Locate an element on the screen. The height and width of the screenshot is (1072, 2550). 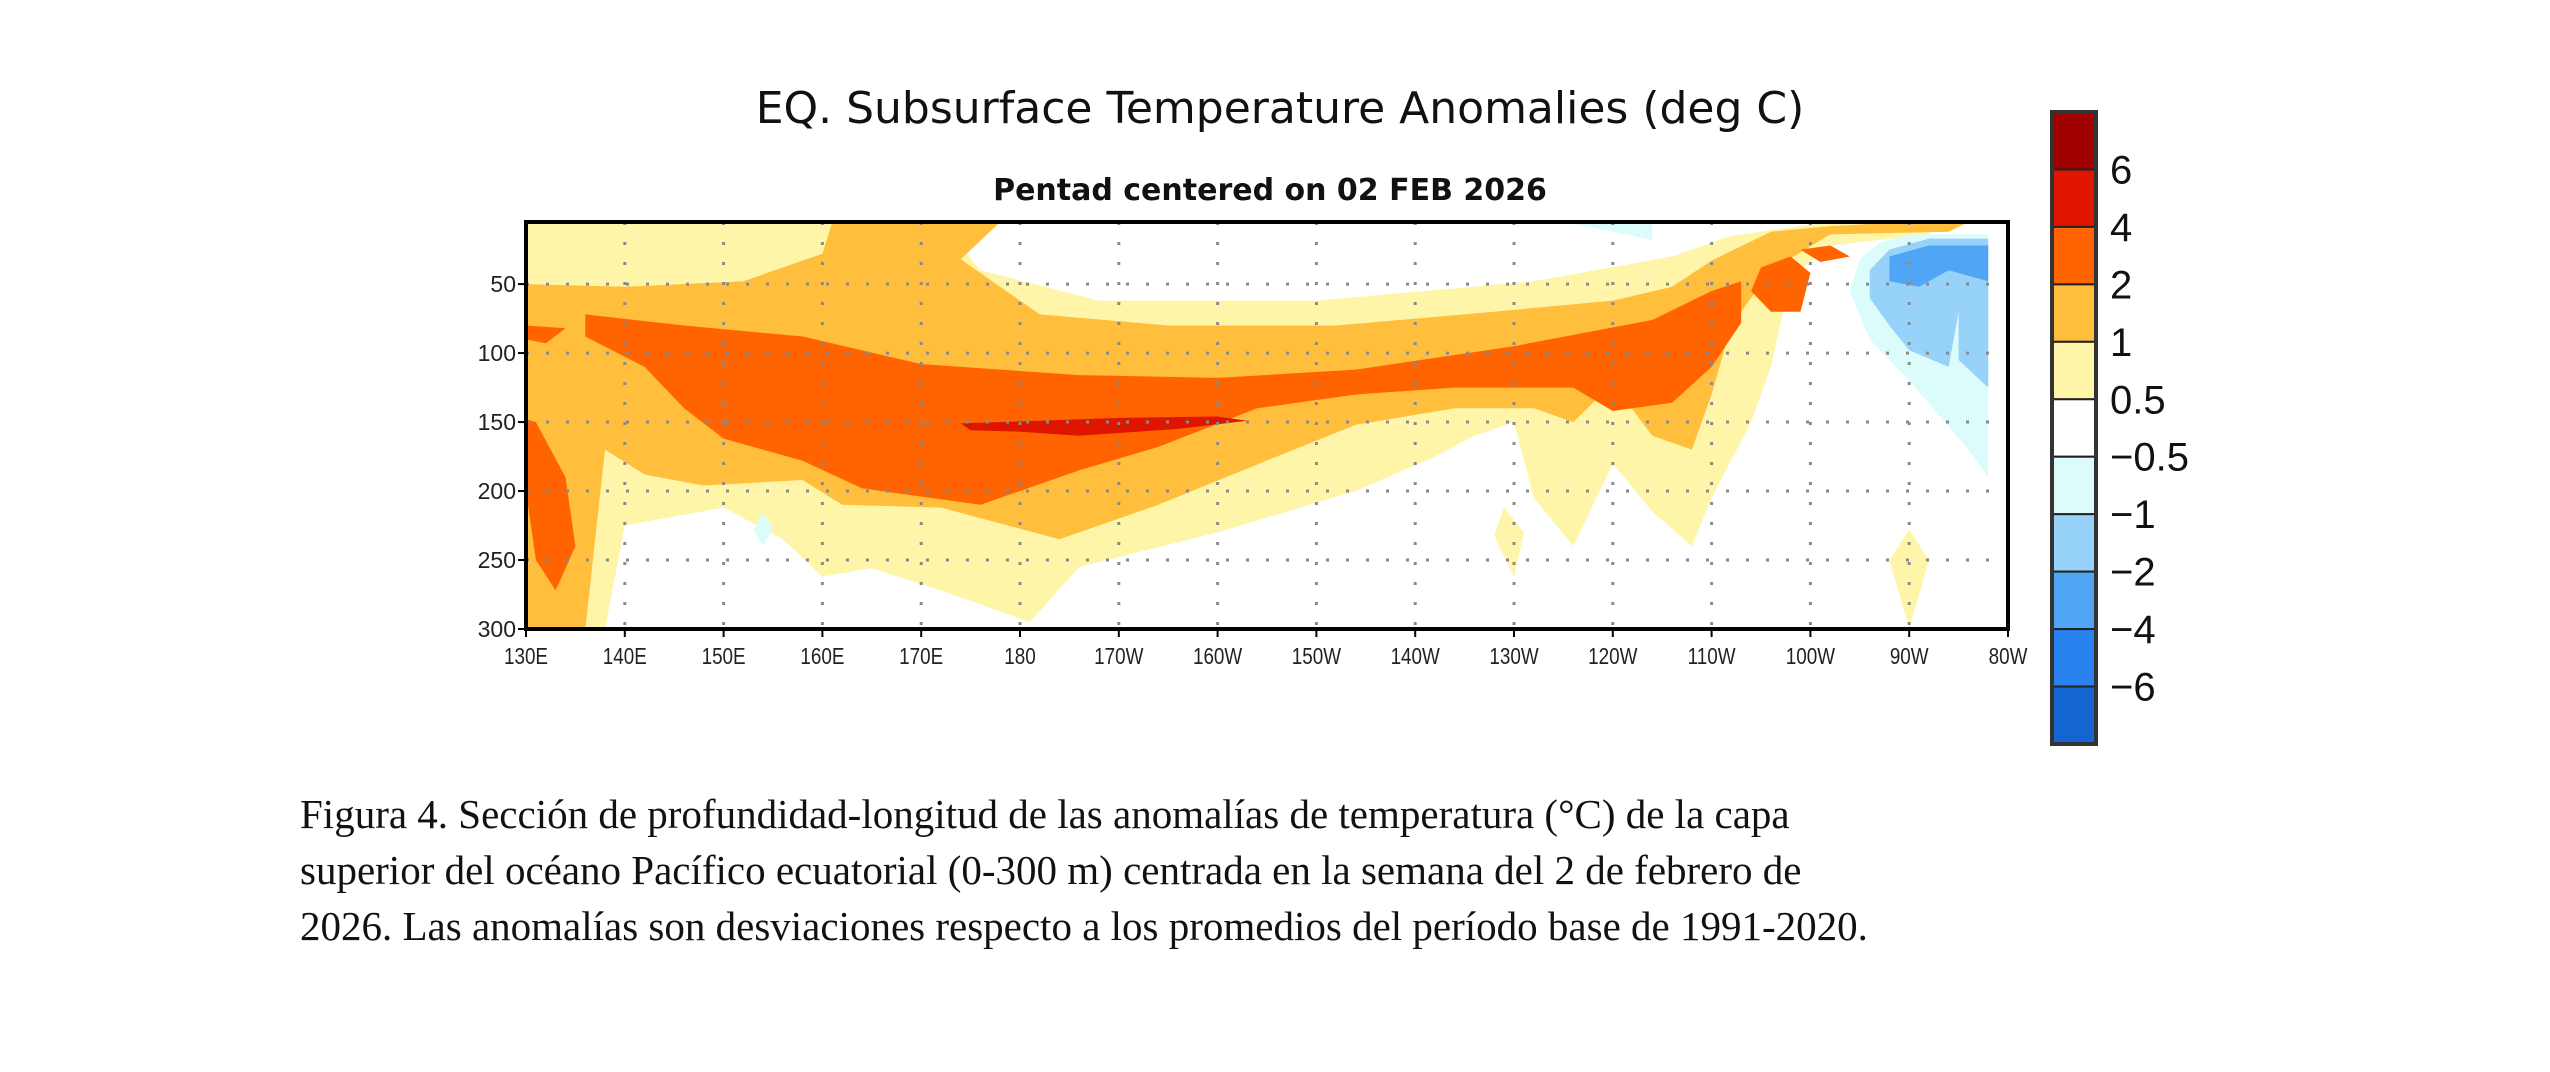
x-tick-label: 140E is located at coordinates (625, 656).